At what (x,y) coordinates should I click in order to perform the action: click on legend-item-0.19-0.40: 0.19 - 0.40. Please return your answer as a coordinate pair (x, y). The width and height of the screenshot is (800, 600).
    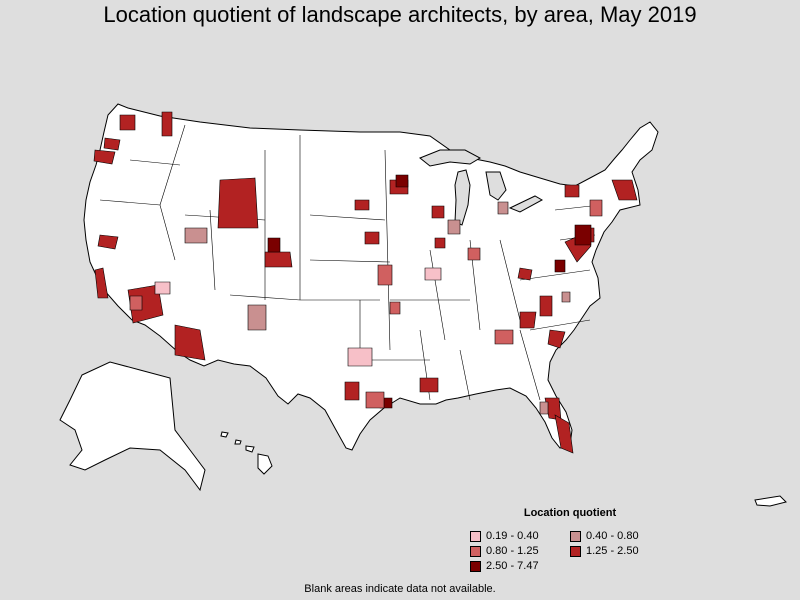
    Looking at the image, I should click on (520, 536).